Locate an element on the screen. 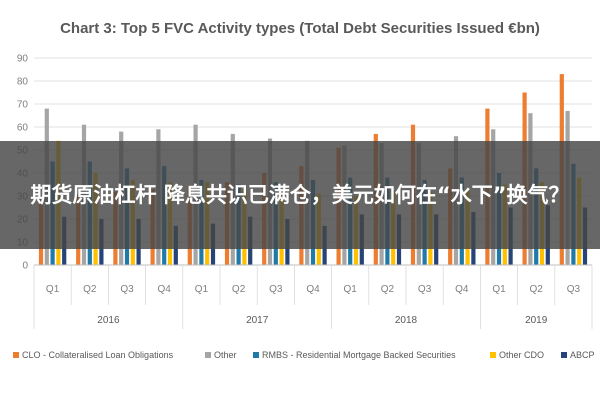 This screenshot has height=400, width=600. legend-label: Other CDO is located at coordinates (521, 355).